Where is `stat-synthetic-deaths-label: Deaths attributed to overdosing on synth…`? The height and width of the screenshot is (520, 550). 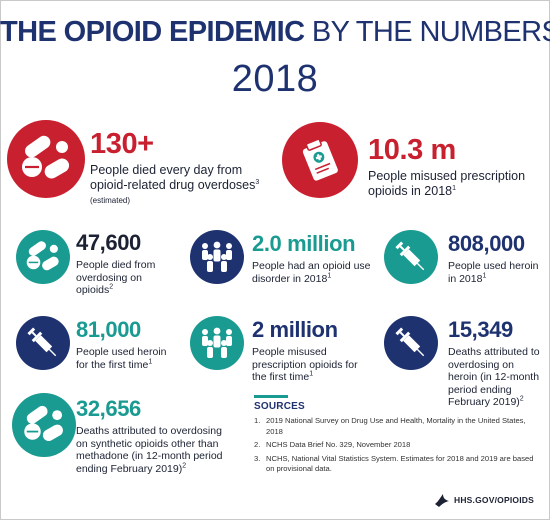
stat-synthetic-deaths-label: Deaths attributed to overdosing on synth… is located at coordinates (149, 450).